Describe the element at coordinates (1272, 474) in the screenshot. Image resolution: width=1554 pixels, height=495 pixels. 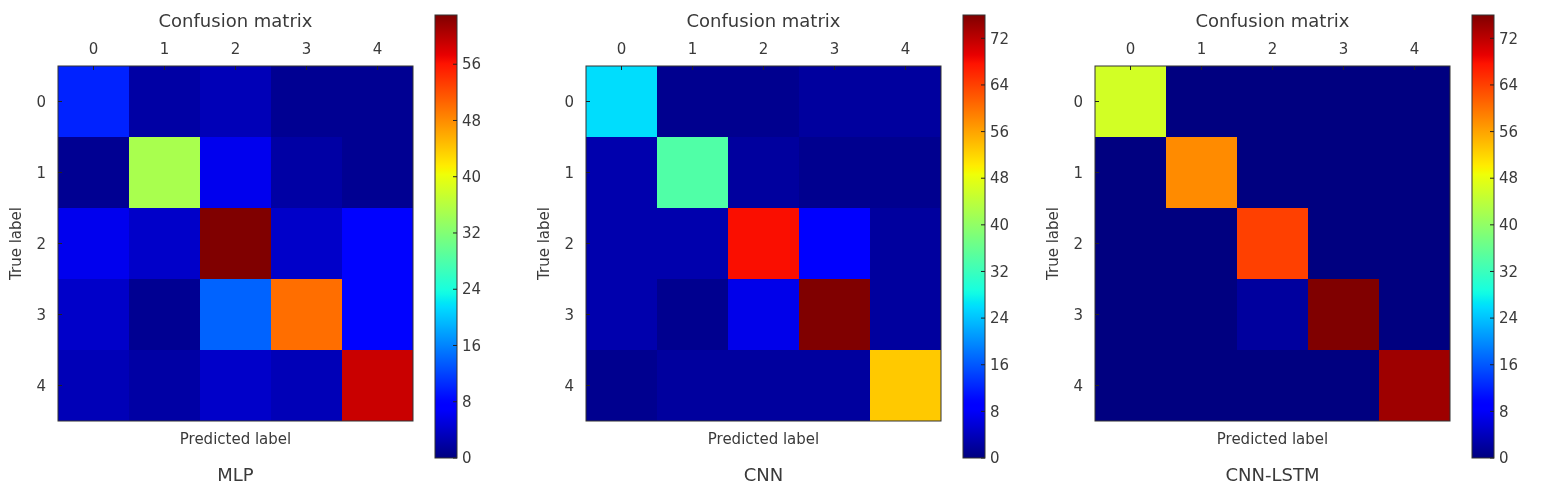
I see `text: CNN-LSTM` at that location.